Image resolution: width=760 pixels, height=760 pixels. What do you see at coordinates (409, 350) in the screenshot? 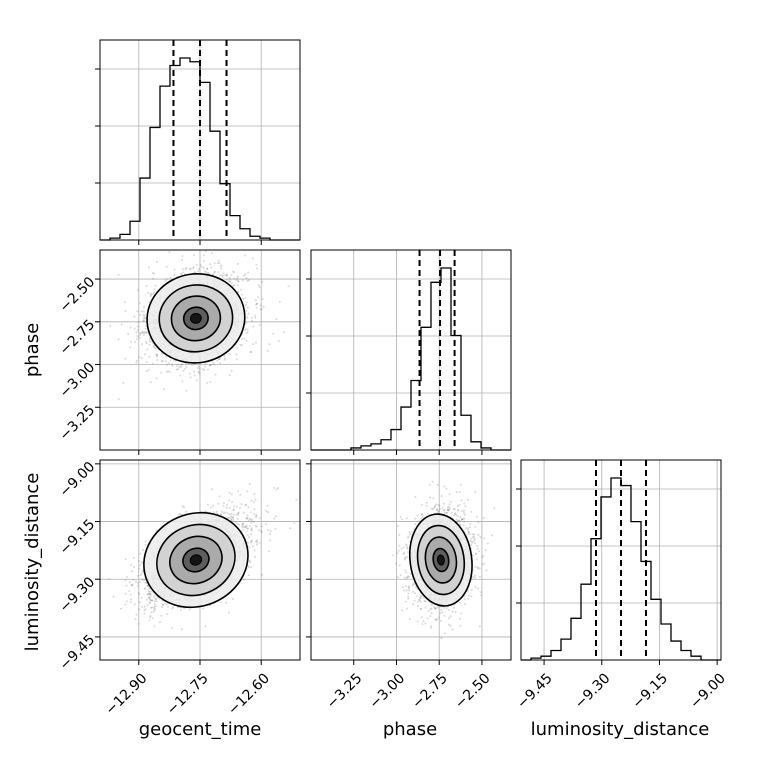
I see `histogram-phase` at bounding box center [409, 350].